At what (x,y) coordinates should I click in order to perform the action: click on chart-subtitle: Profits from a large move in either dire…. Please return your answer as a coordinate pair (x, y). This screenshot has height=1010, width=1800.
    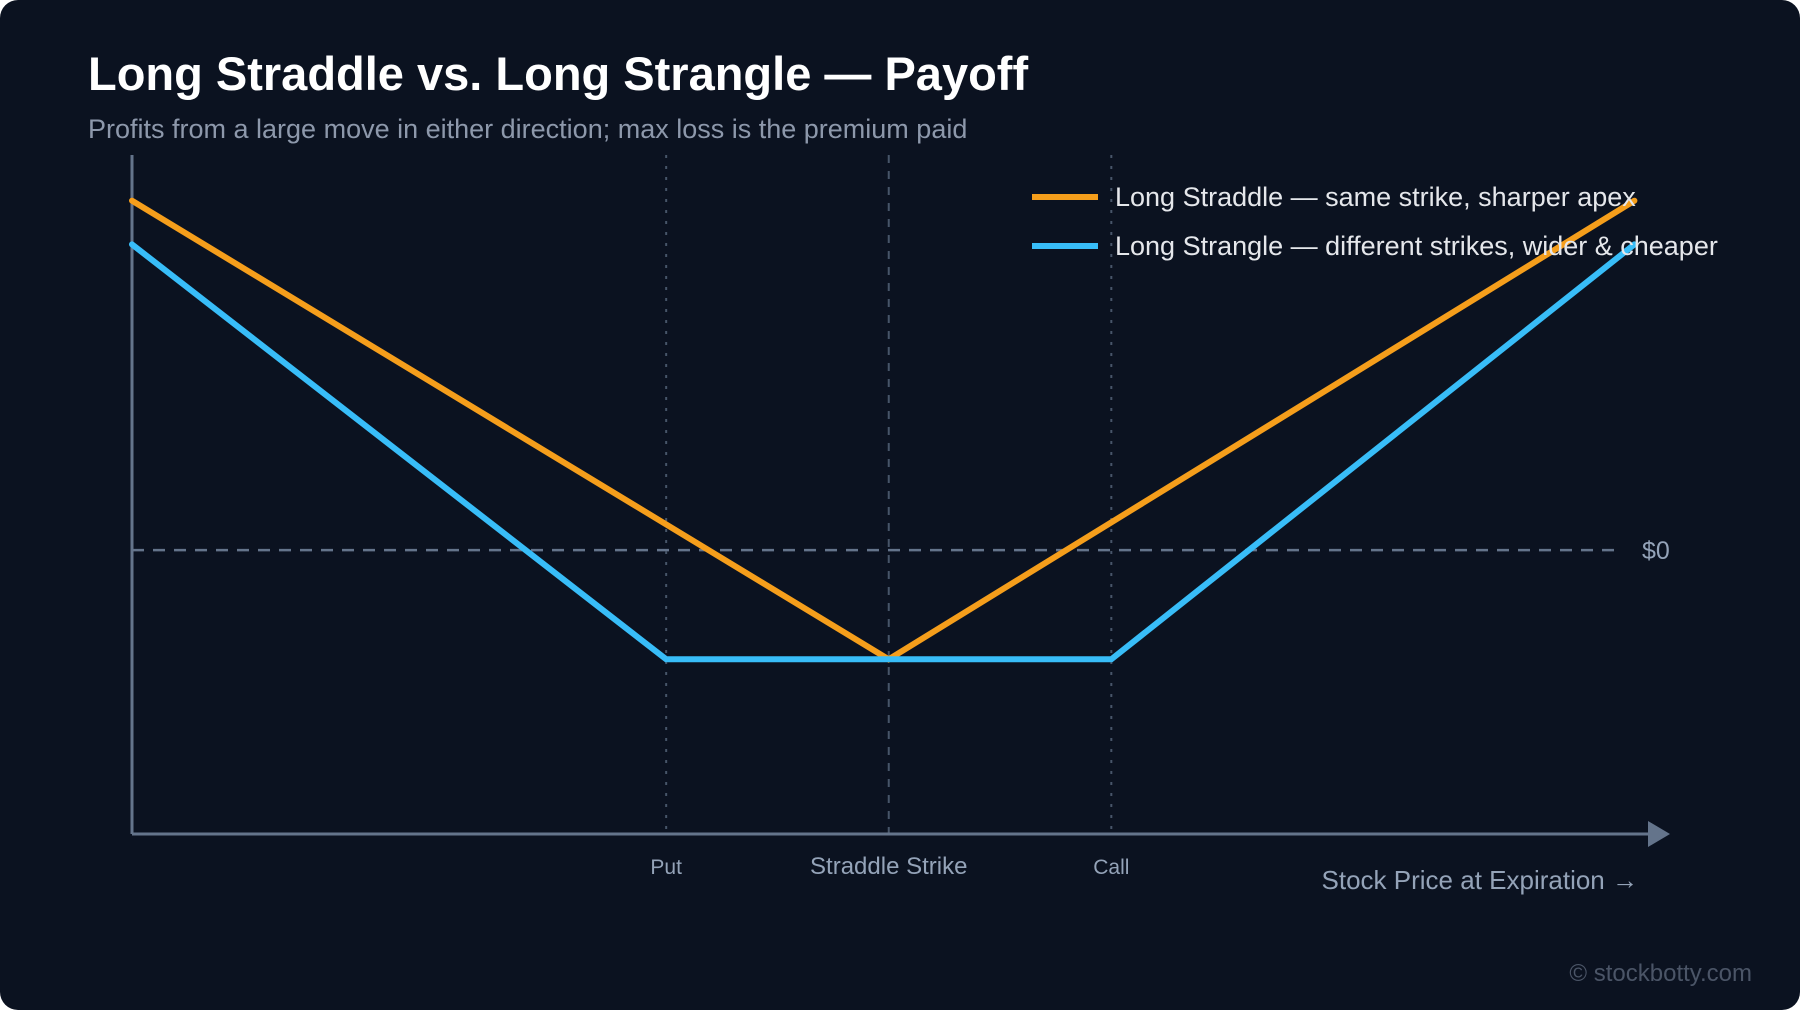
    Looking at the image, I should click on (528, 129).